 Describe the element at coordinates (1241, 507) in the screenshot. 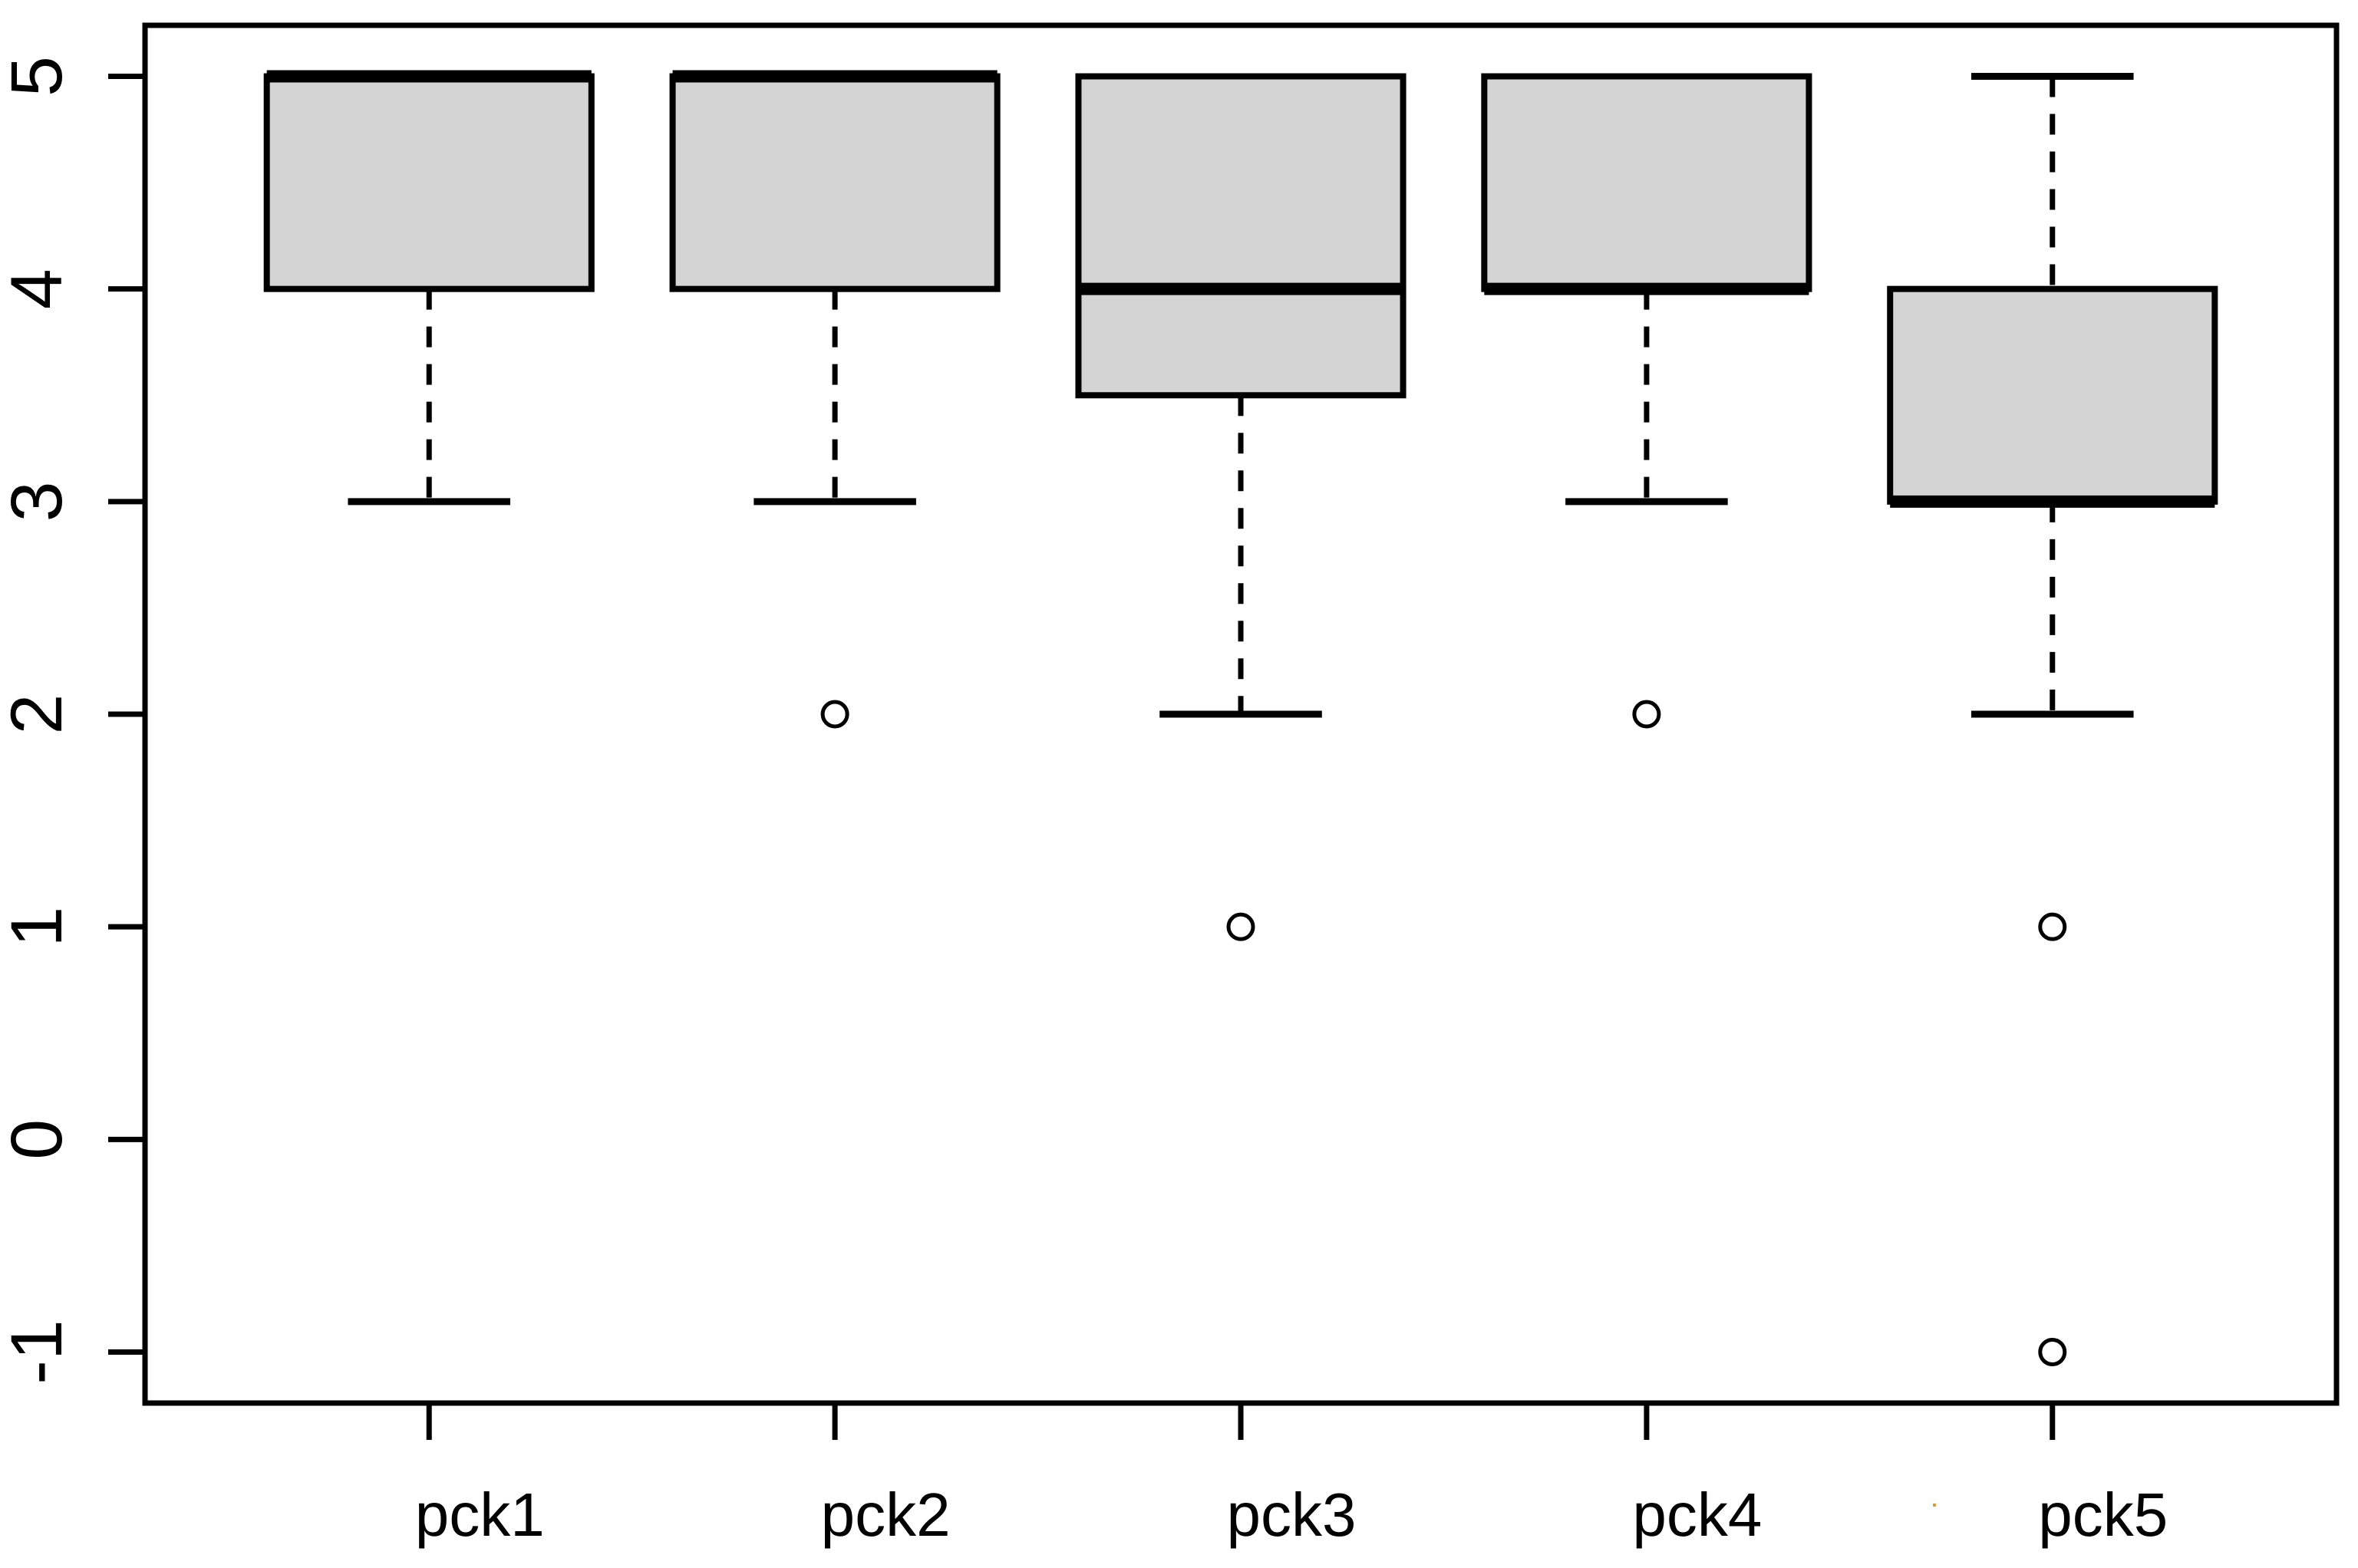

I see `boxplot-pck3` at that location.